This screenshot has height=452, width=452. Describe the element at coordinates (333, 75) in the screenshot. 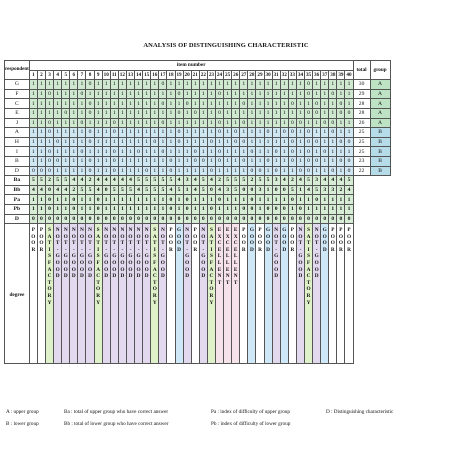

I see `item-number-cell: 38` at that location.